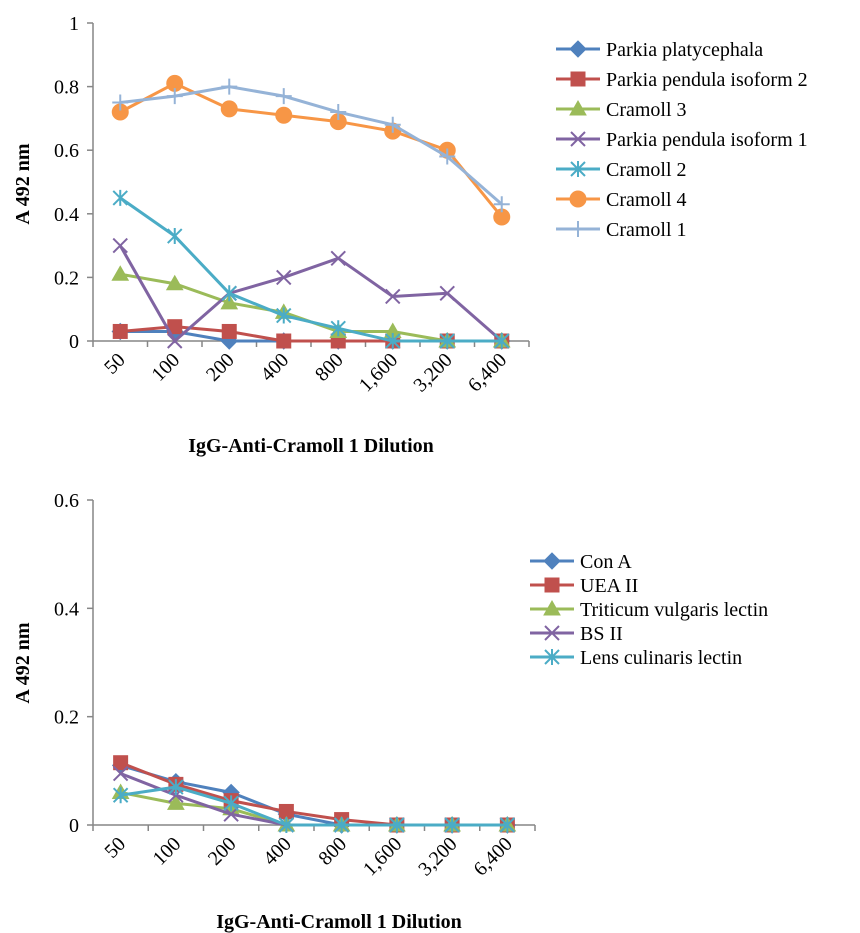 This screenshot has width=860, height=933. I want to click on chart-top-x-tick-labels: 50 100 200 400 800 1,600 3,200 6,400, so click(305, 372).